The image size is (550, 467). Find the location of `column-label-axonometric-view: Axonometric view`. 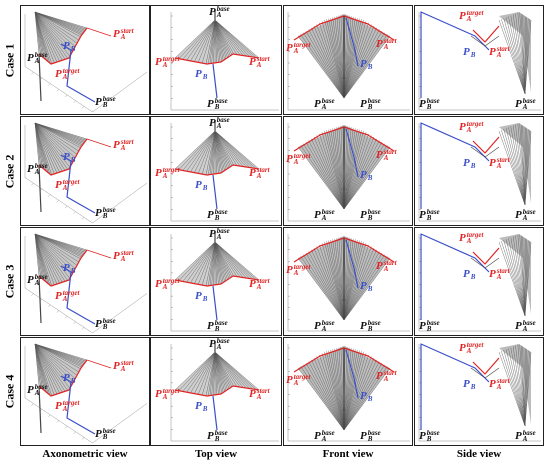

column-label-axonometric-view: Axonometric view is located at coordinates (85, 454).